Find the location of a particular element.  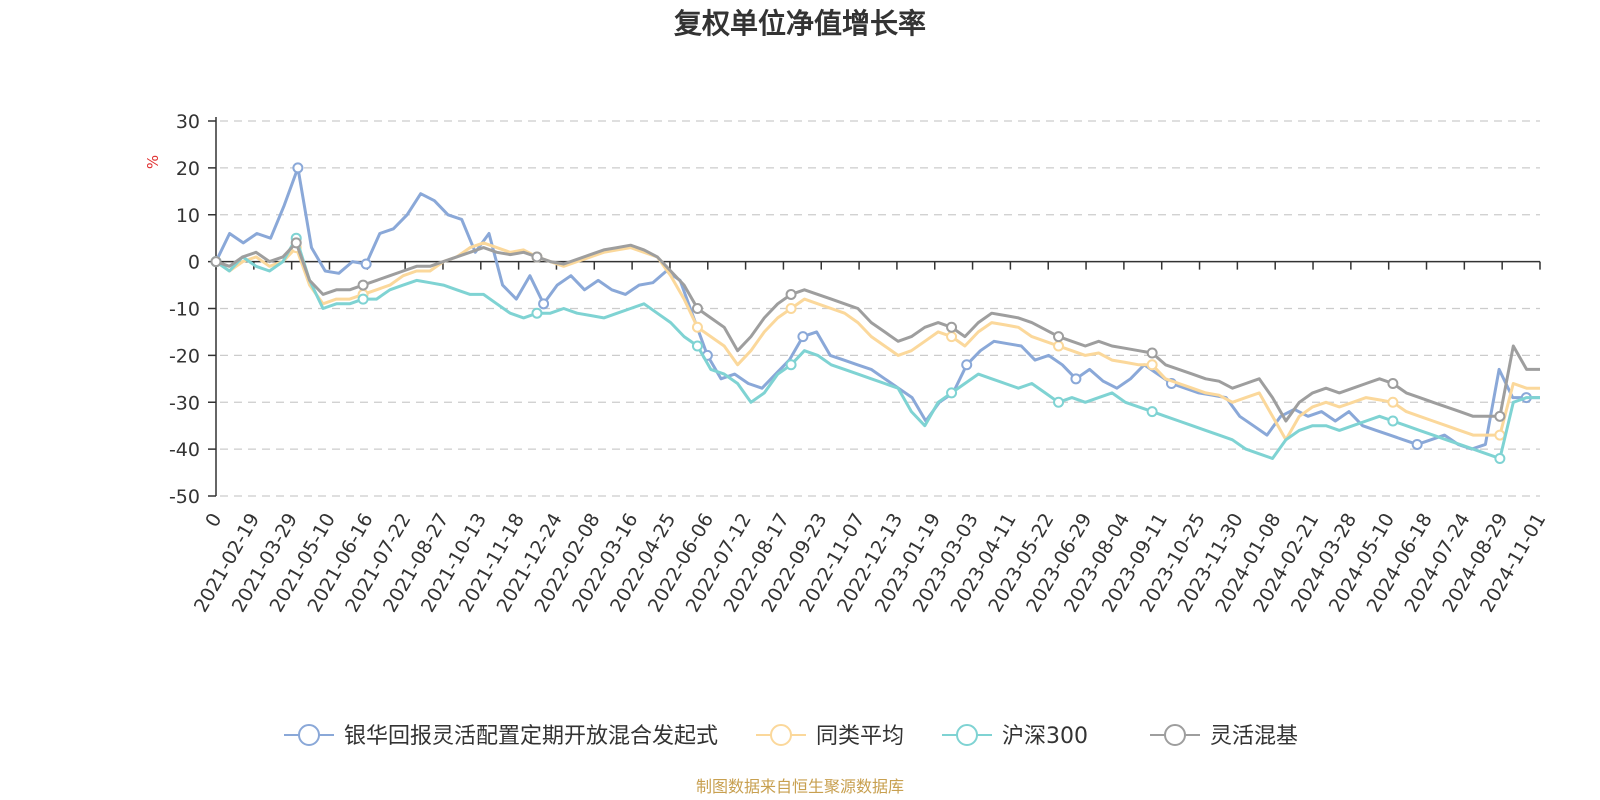

legend-item-1: 同类平均 is located at coordinates (830, 736).